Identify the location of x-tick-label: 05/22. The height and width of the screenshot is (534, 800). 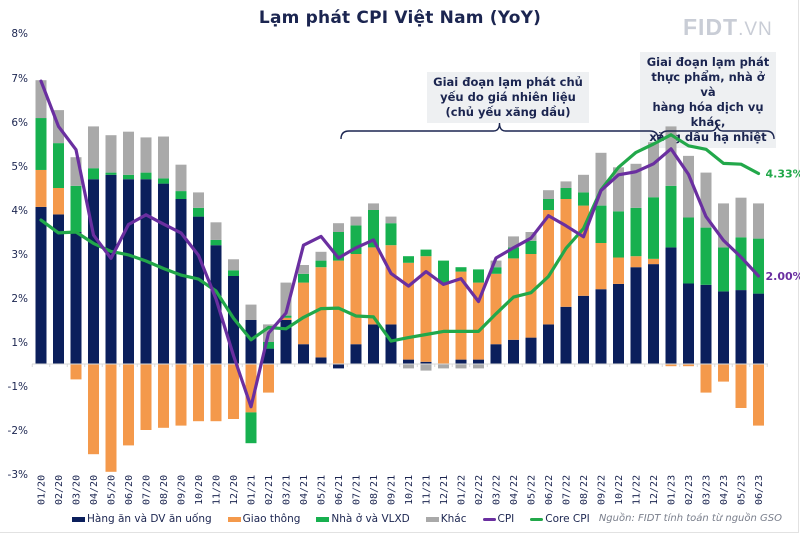
(532, 490).